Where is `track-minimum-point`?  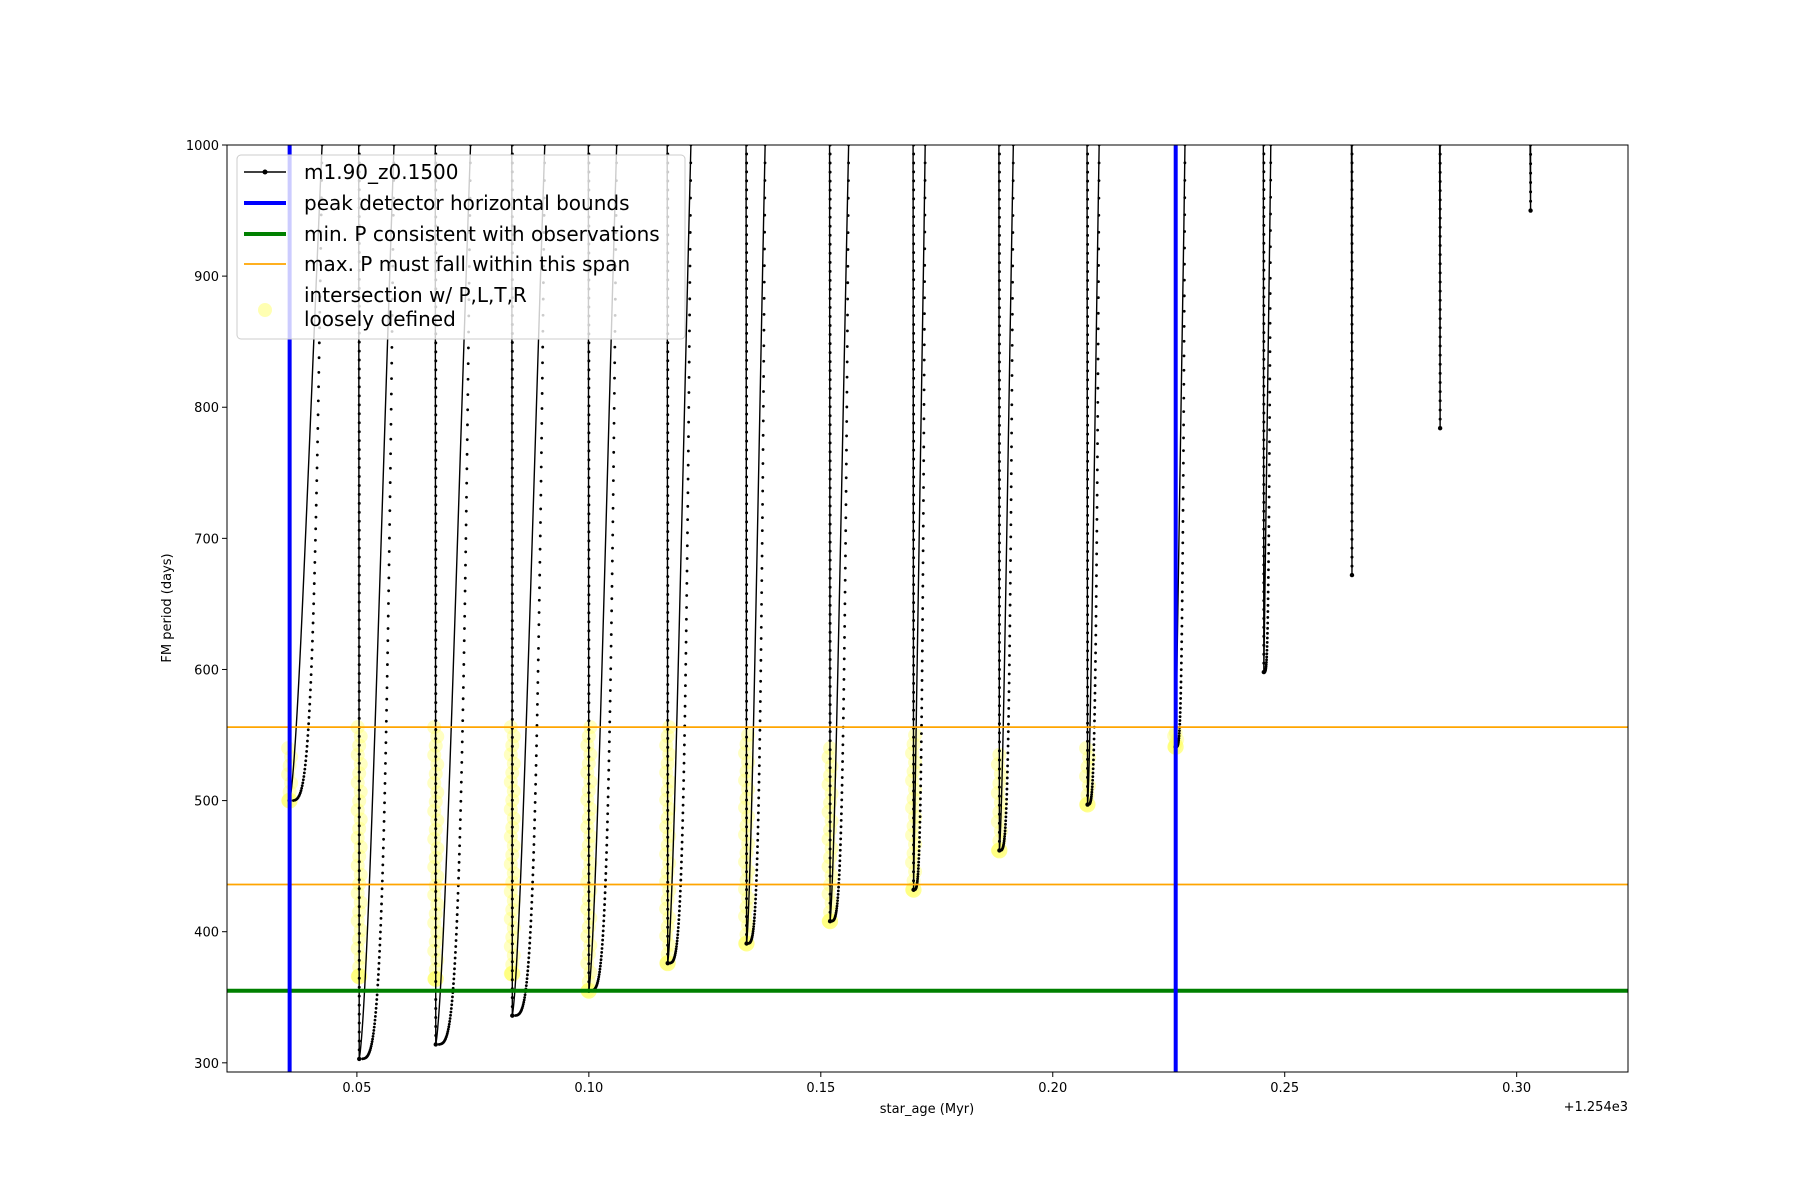 track-minimum-point is located at coordinates (1087, 804).